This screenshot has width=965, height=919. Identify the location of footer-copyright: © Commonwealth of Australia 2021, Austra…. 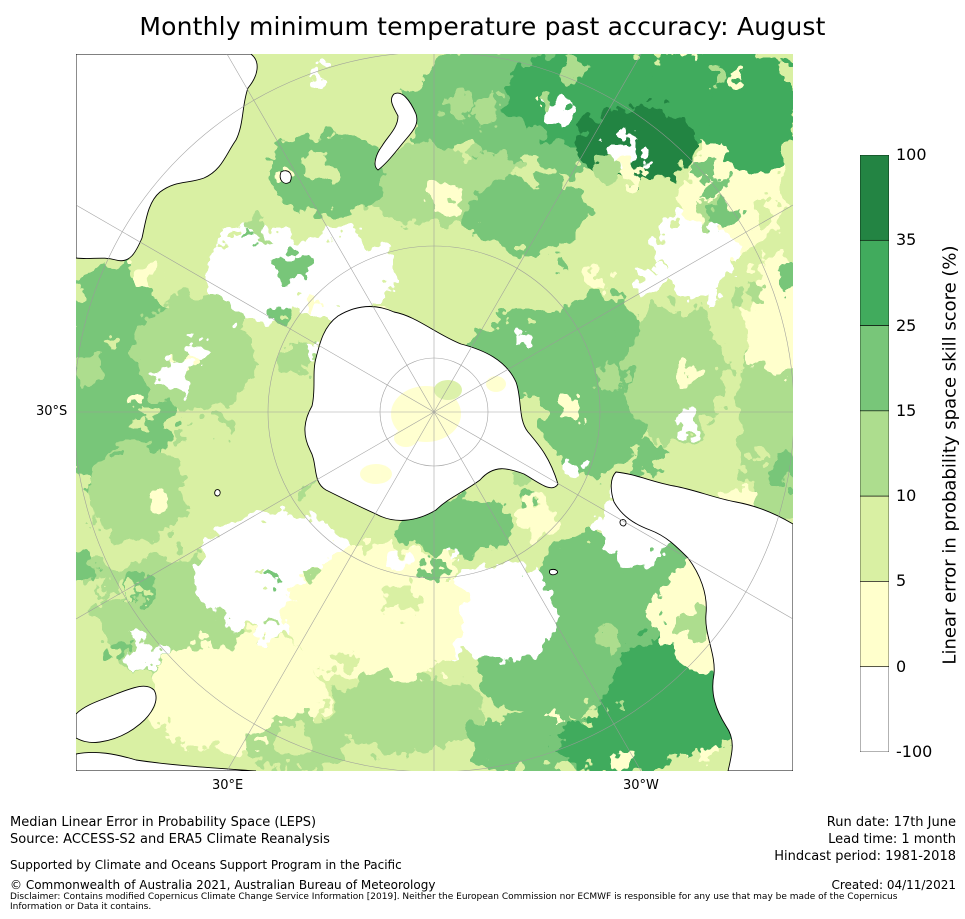
(223, 885).